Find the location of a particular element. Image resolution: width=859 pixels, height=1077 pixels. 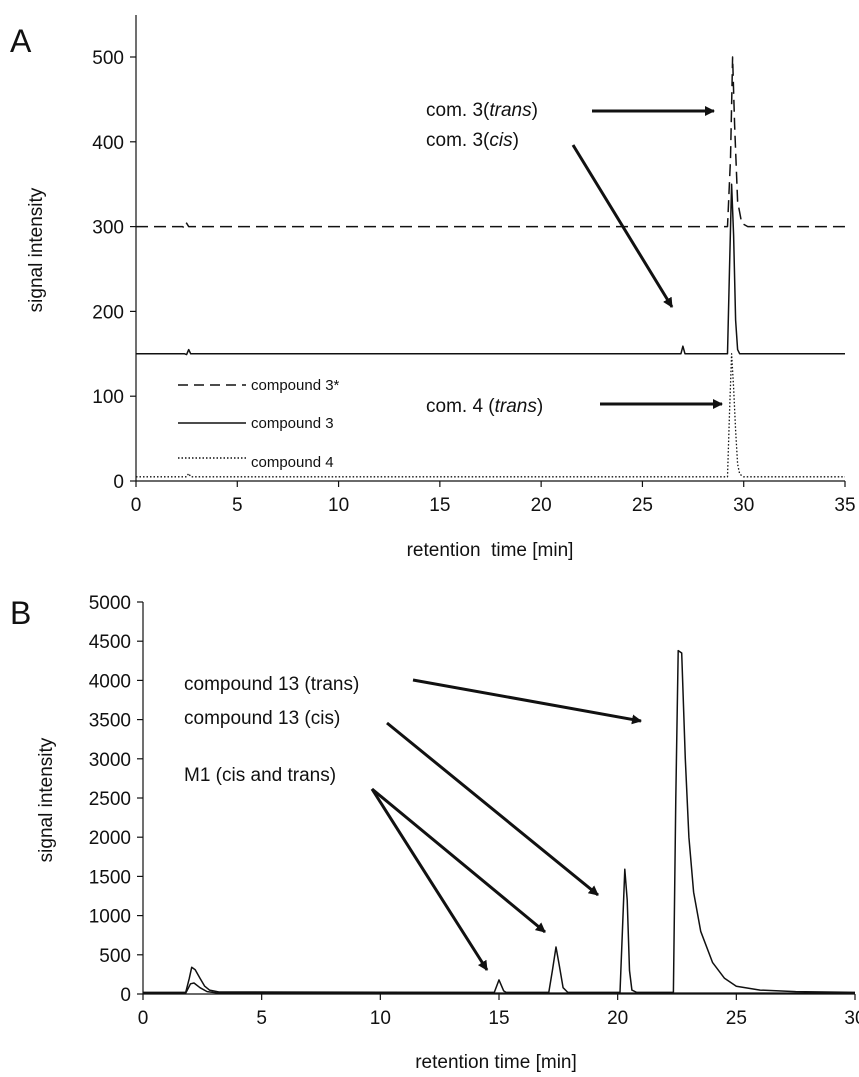

panel-a-legend: compound 3* compound 3 compound 4 is located at coordinates (259, 424).